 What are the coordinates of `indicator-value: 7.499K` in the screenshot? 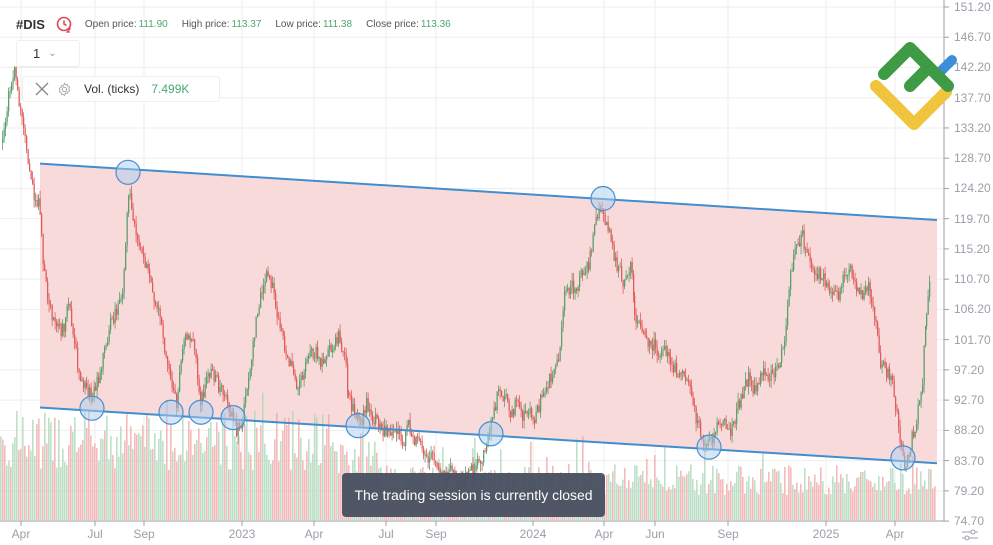 It's located at (170, 89).